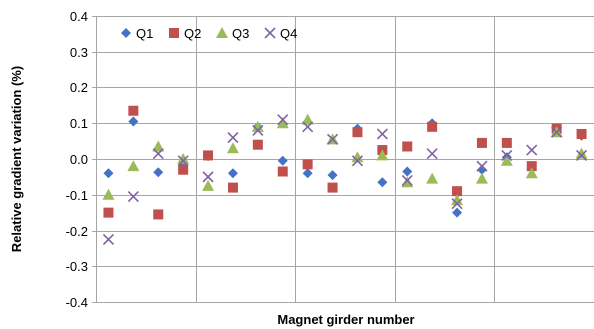 This screenshot has height=329, width=594. Describe the element at coordinates (77, 195) in the screenshot. I see `y-tick-label: -0.1` at that location.